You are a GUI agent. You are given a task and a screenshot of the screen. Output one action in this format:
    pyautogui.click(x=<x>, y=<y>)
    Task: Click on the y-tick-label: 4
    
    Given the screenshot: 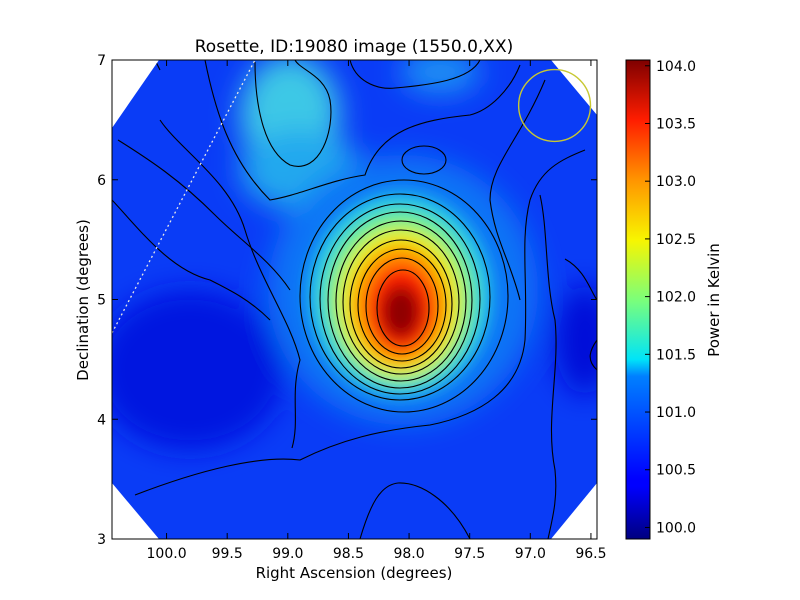 What is the action you would take?
    pyautogui.click(x=101, y=420)
    